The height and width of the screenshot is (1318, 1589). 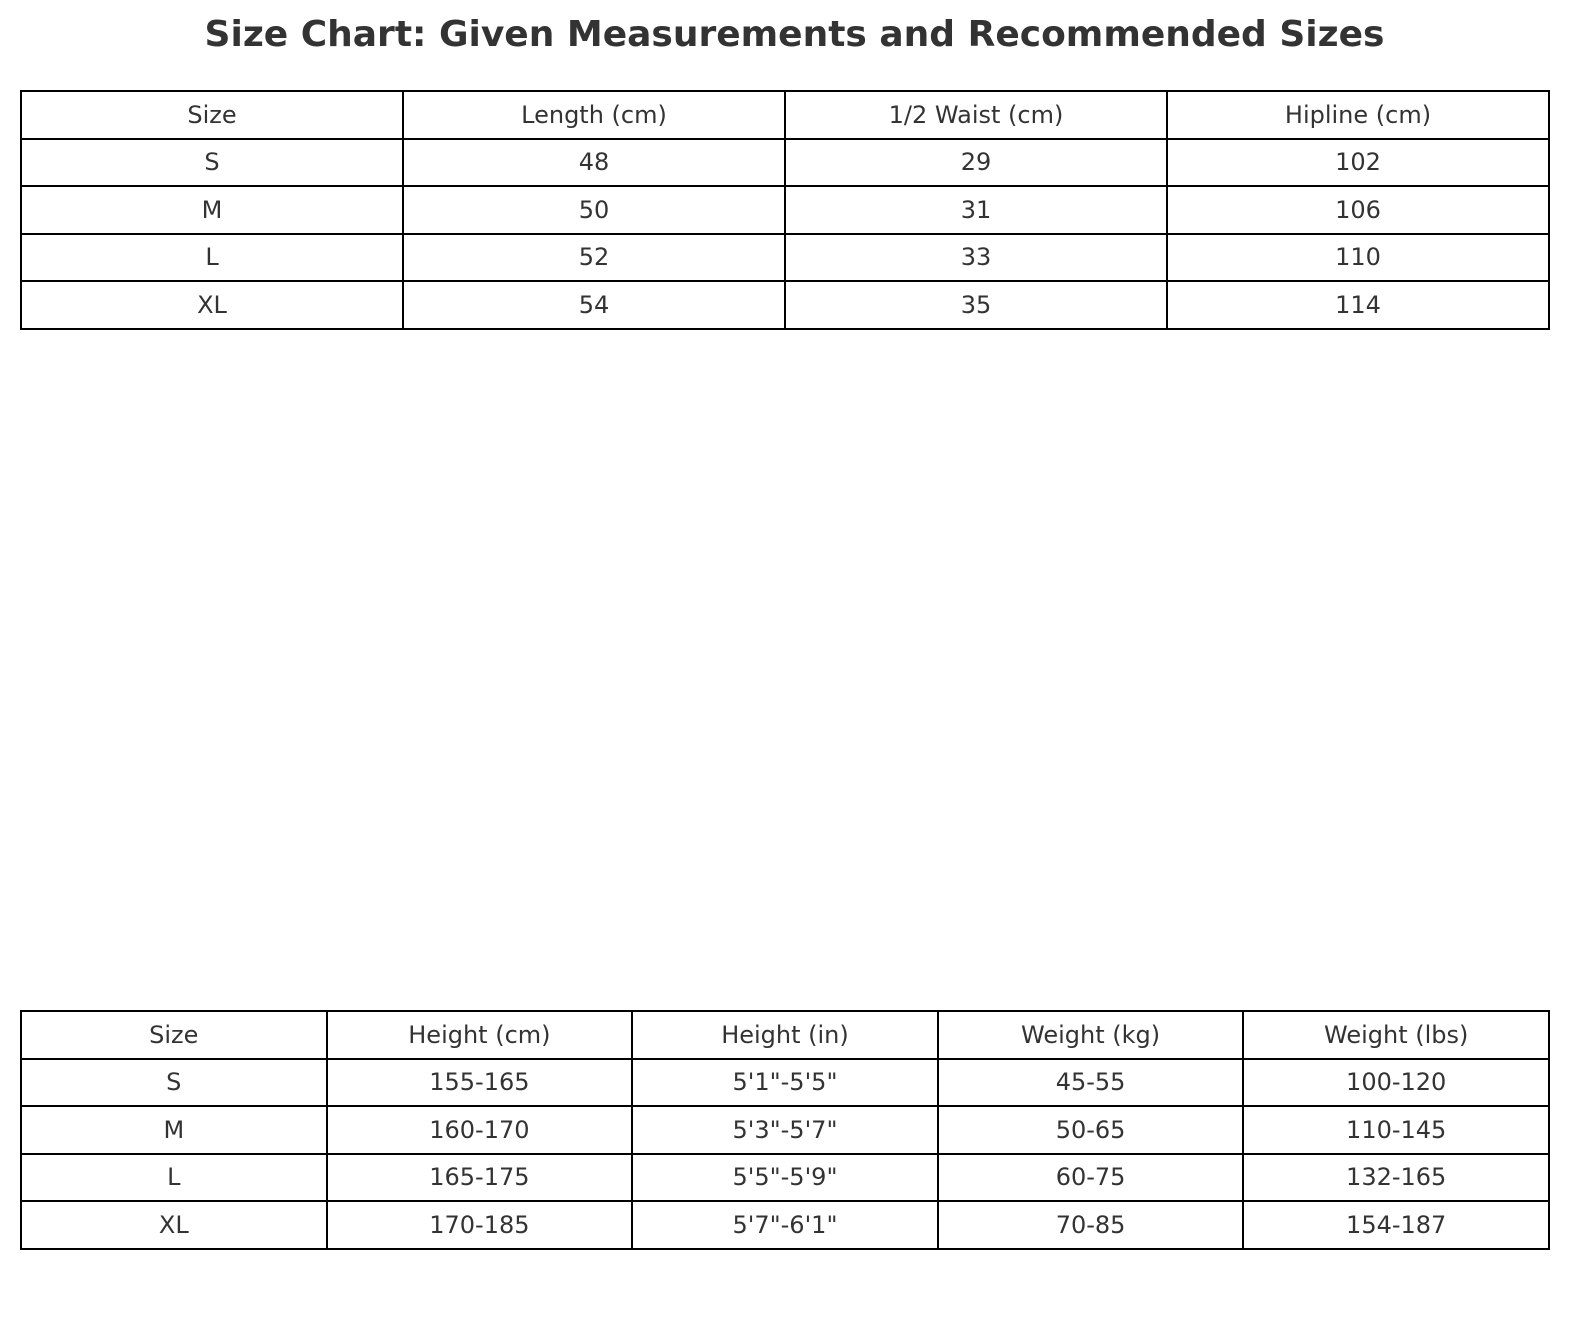 I want to click on table-row: S 48 29 102, so click(x=785, y=162).